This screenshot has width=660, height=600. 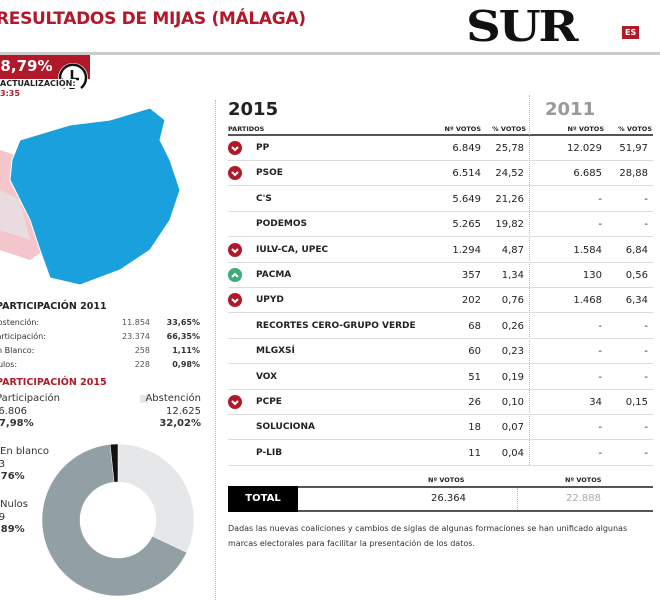 I want to click on party-row: UPYD 202 0,76 1.468 6,34, so click(x=440, y=301).